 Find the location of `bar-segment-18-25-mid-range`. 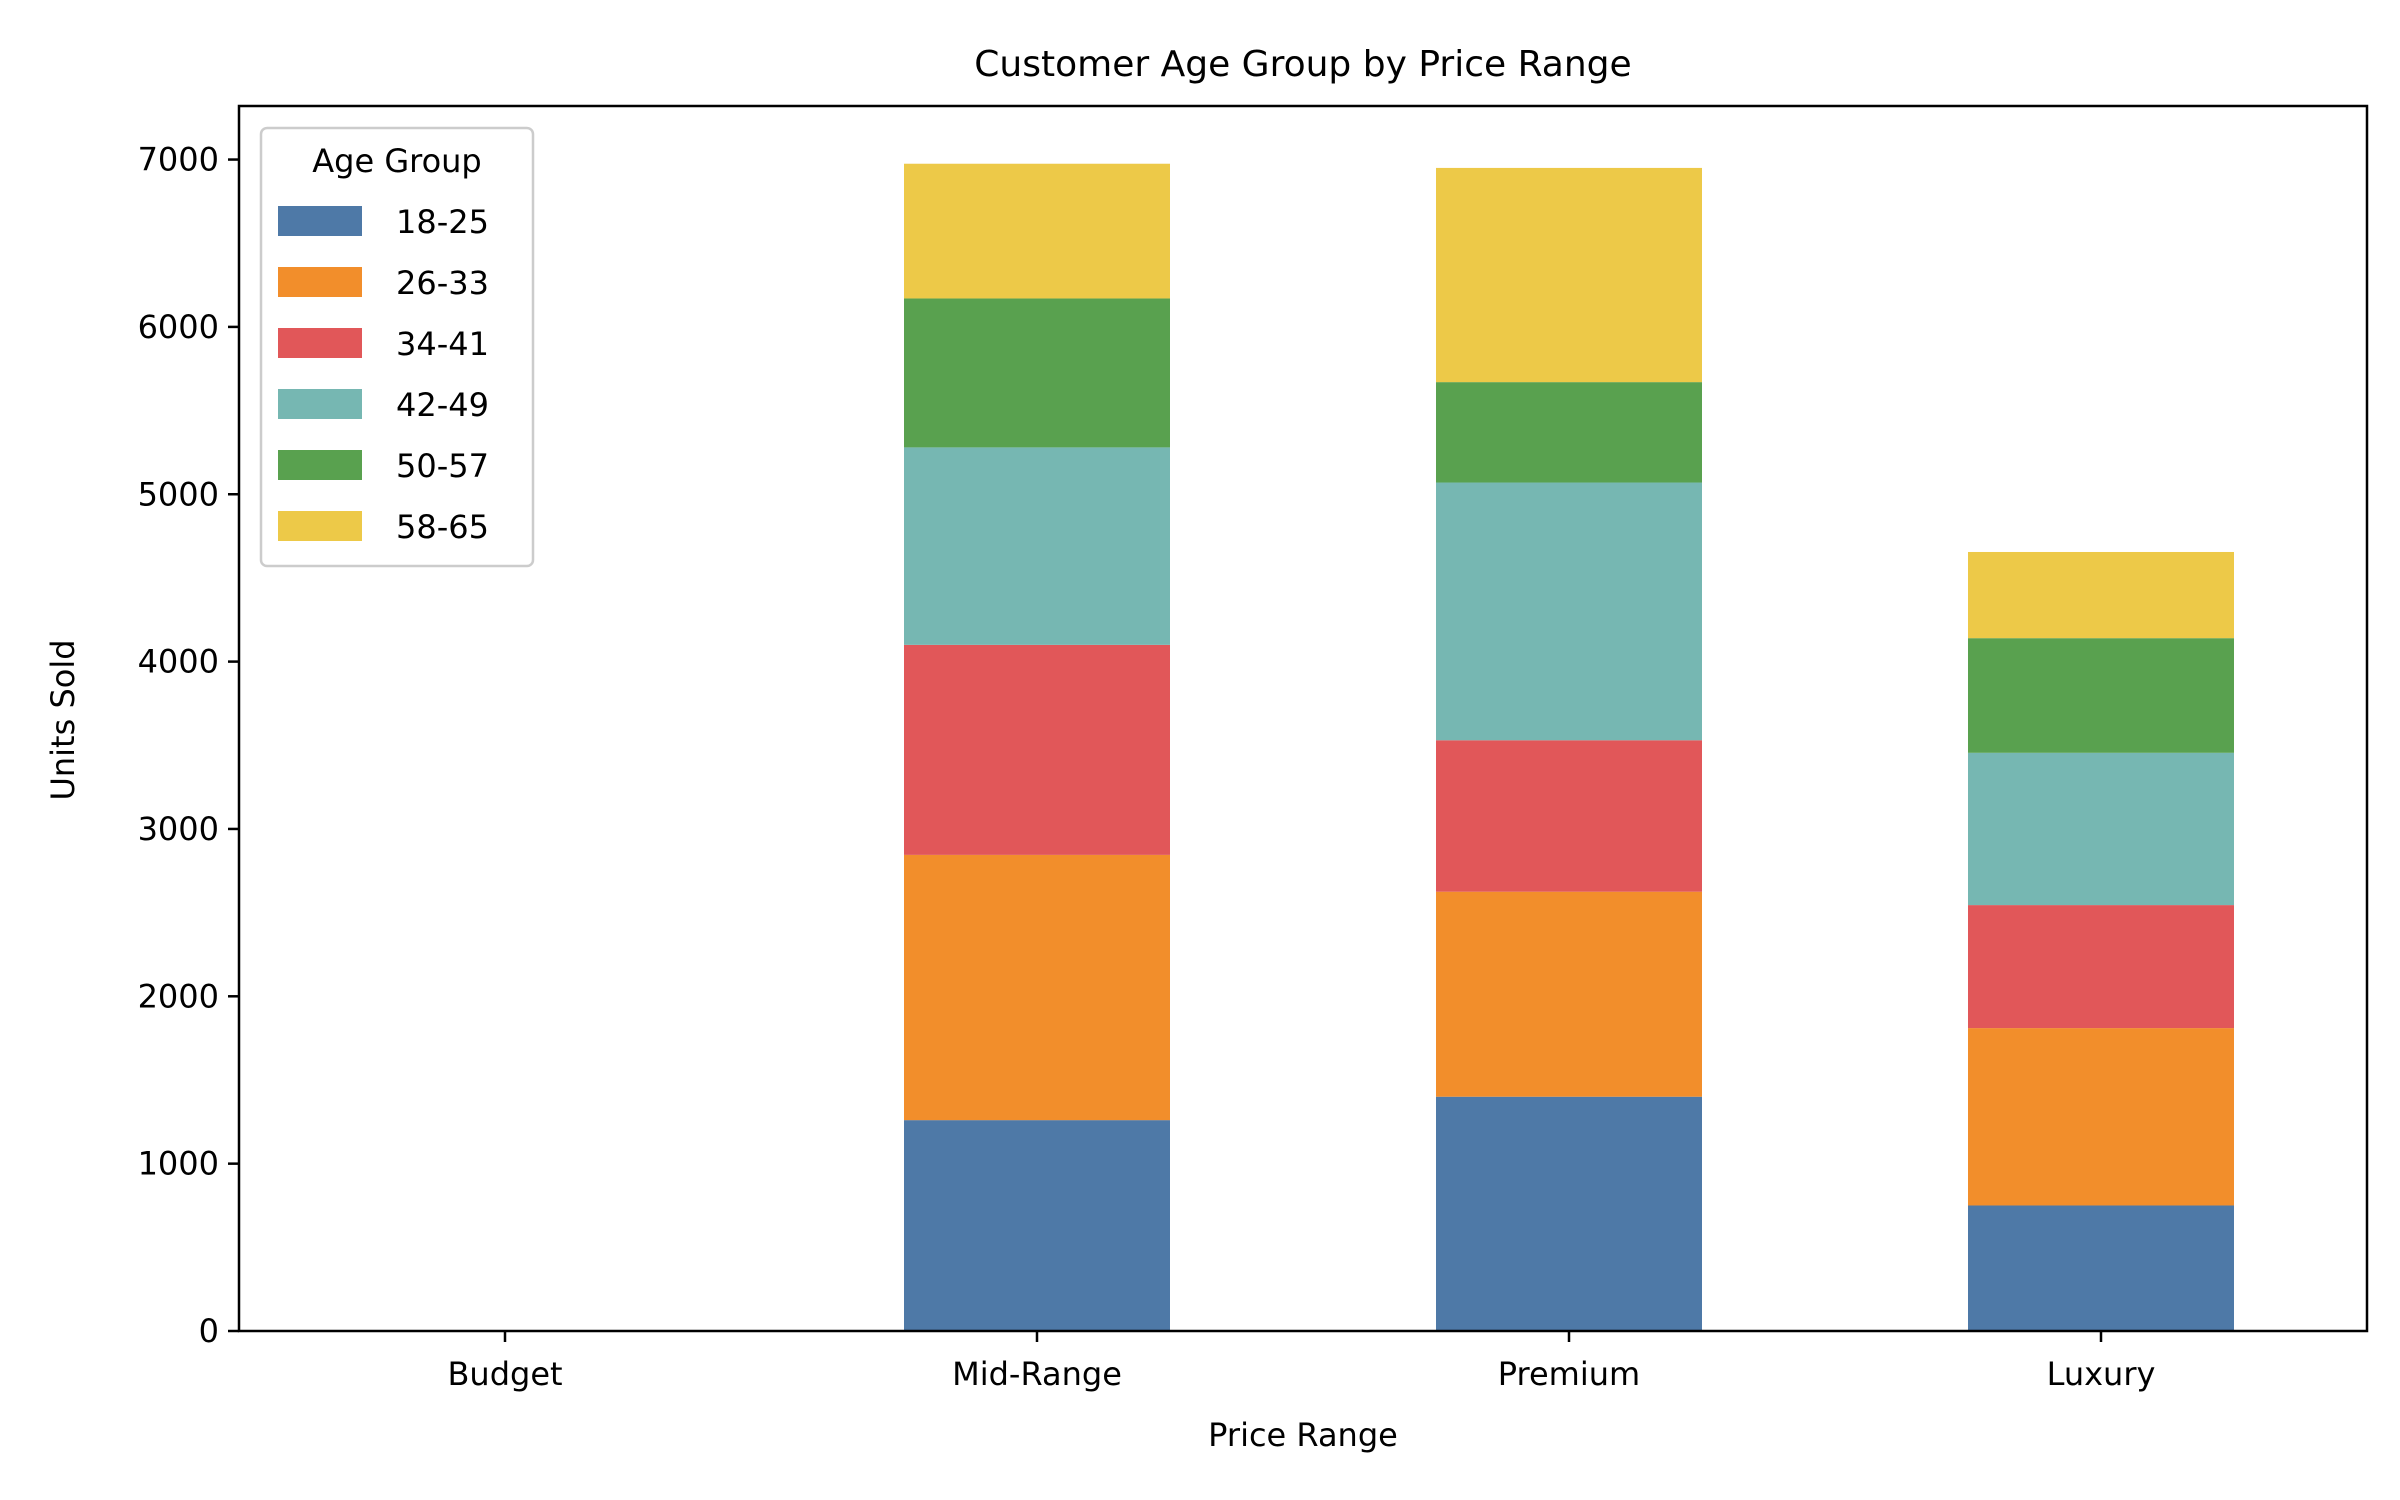

bar-segment-18-25-mid-range is located at coordinates (1037, 1225).